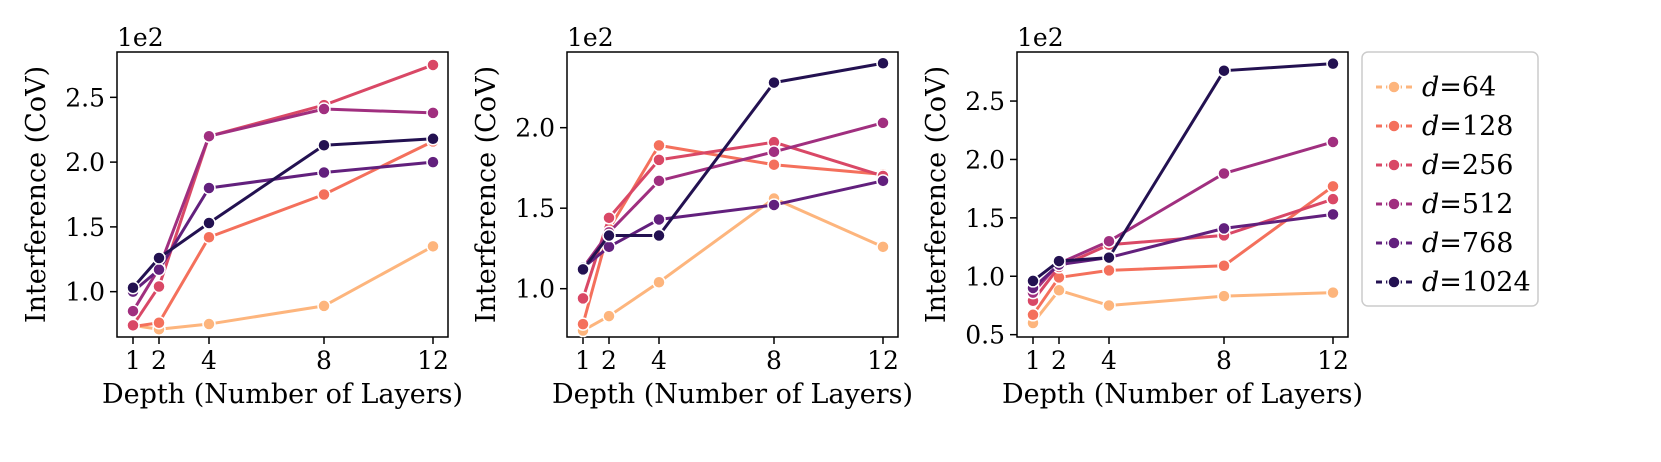  Describe the element at coordinates (1467, 126) in the screenshot. I see `legend-label: d=128` at that location.